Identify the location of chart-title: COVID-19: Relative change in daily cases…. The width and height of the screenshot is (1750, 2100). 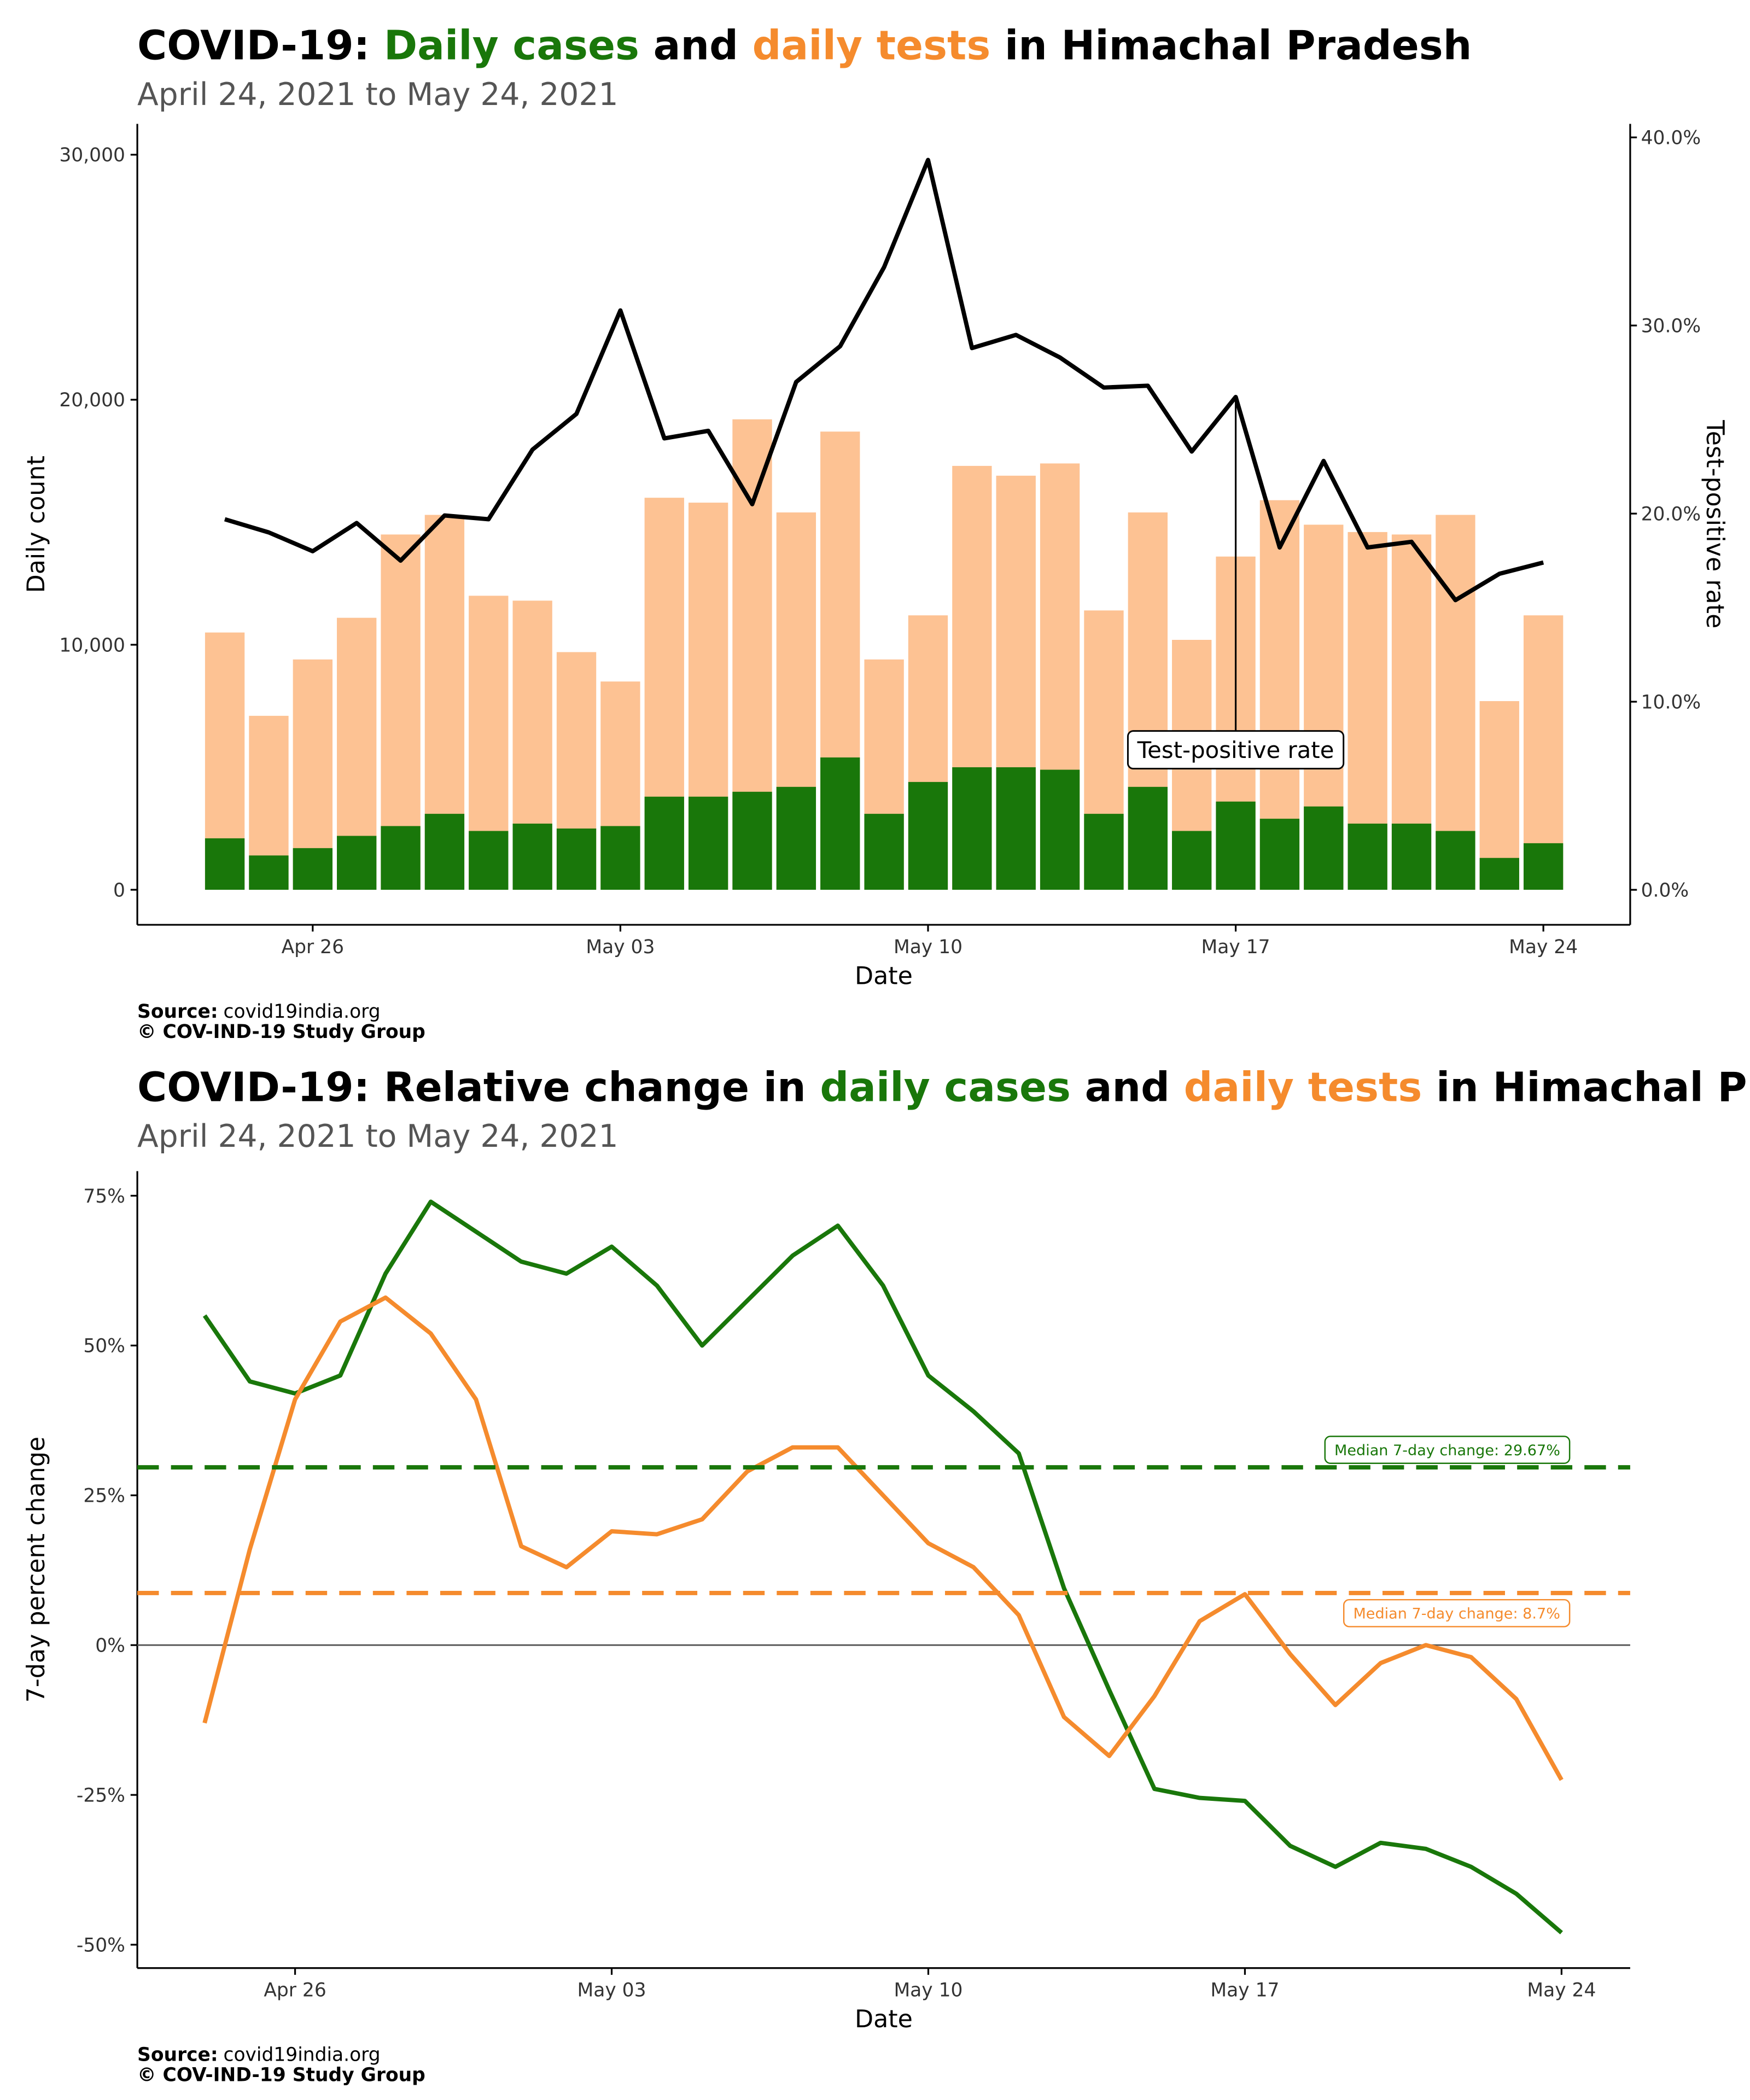
(943, 1087).